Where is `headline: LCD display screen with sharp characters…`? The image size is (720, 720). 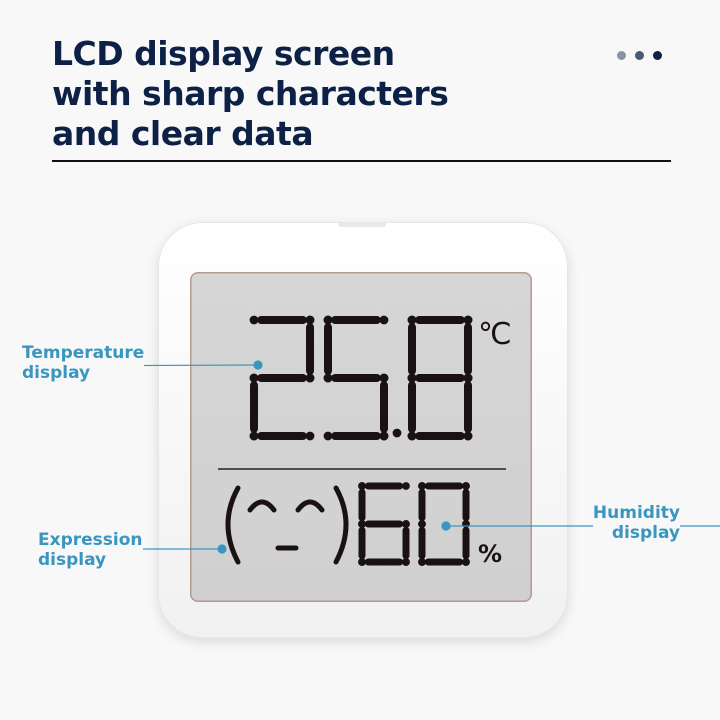
headline: LCD display screen with sharp characters… is located at coordinates (250, 94).